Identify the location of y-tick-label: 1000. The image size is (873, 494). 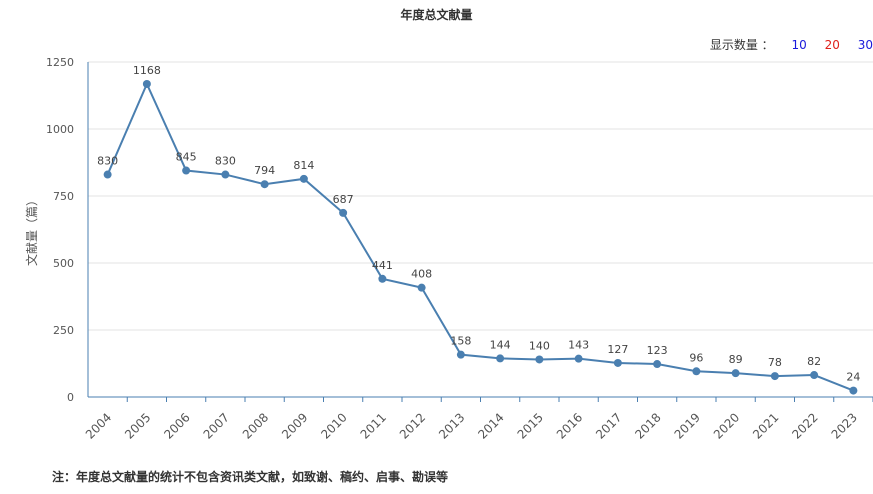
(60, 129).